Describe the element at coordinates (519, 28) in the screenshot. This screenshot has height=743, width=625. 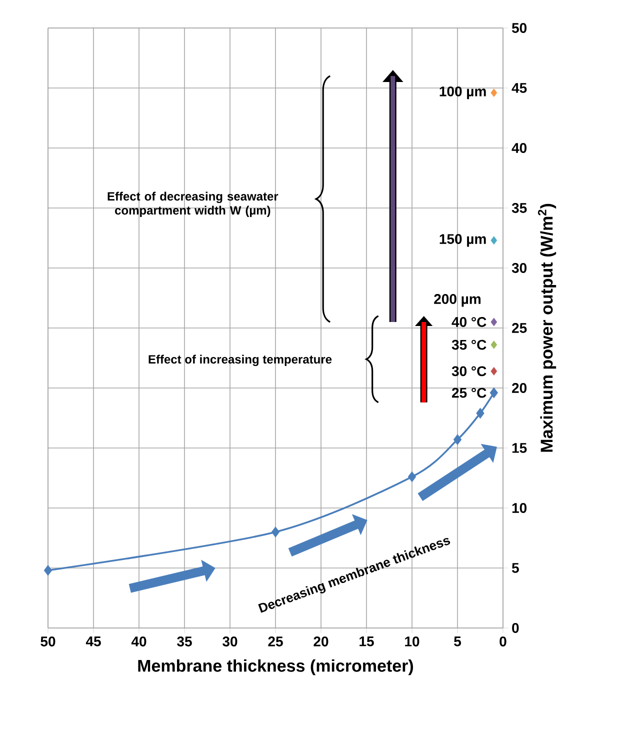
I see `y-tick-label: 50` at that location.